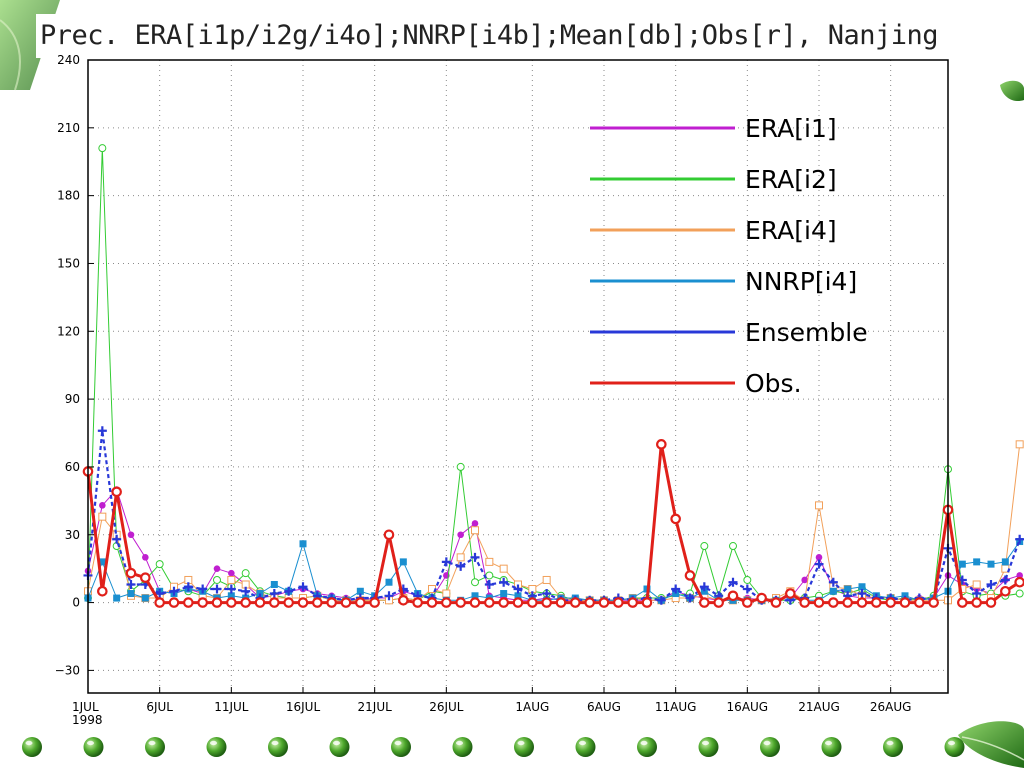 Image resolution: width=1024 pixels, height=768 pixels. I want to click on legend-item: ERA[i2], so click(713, 179).